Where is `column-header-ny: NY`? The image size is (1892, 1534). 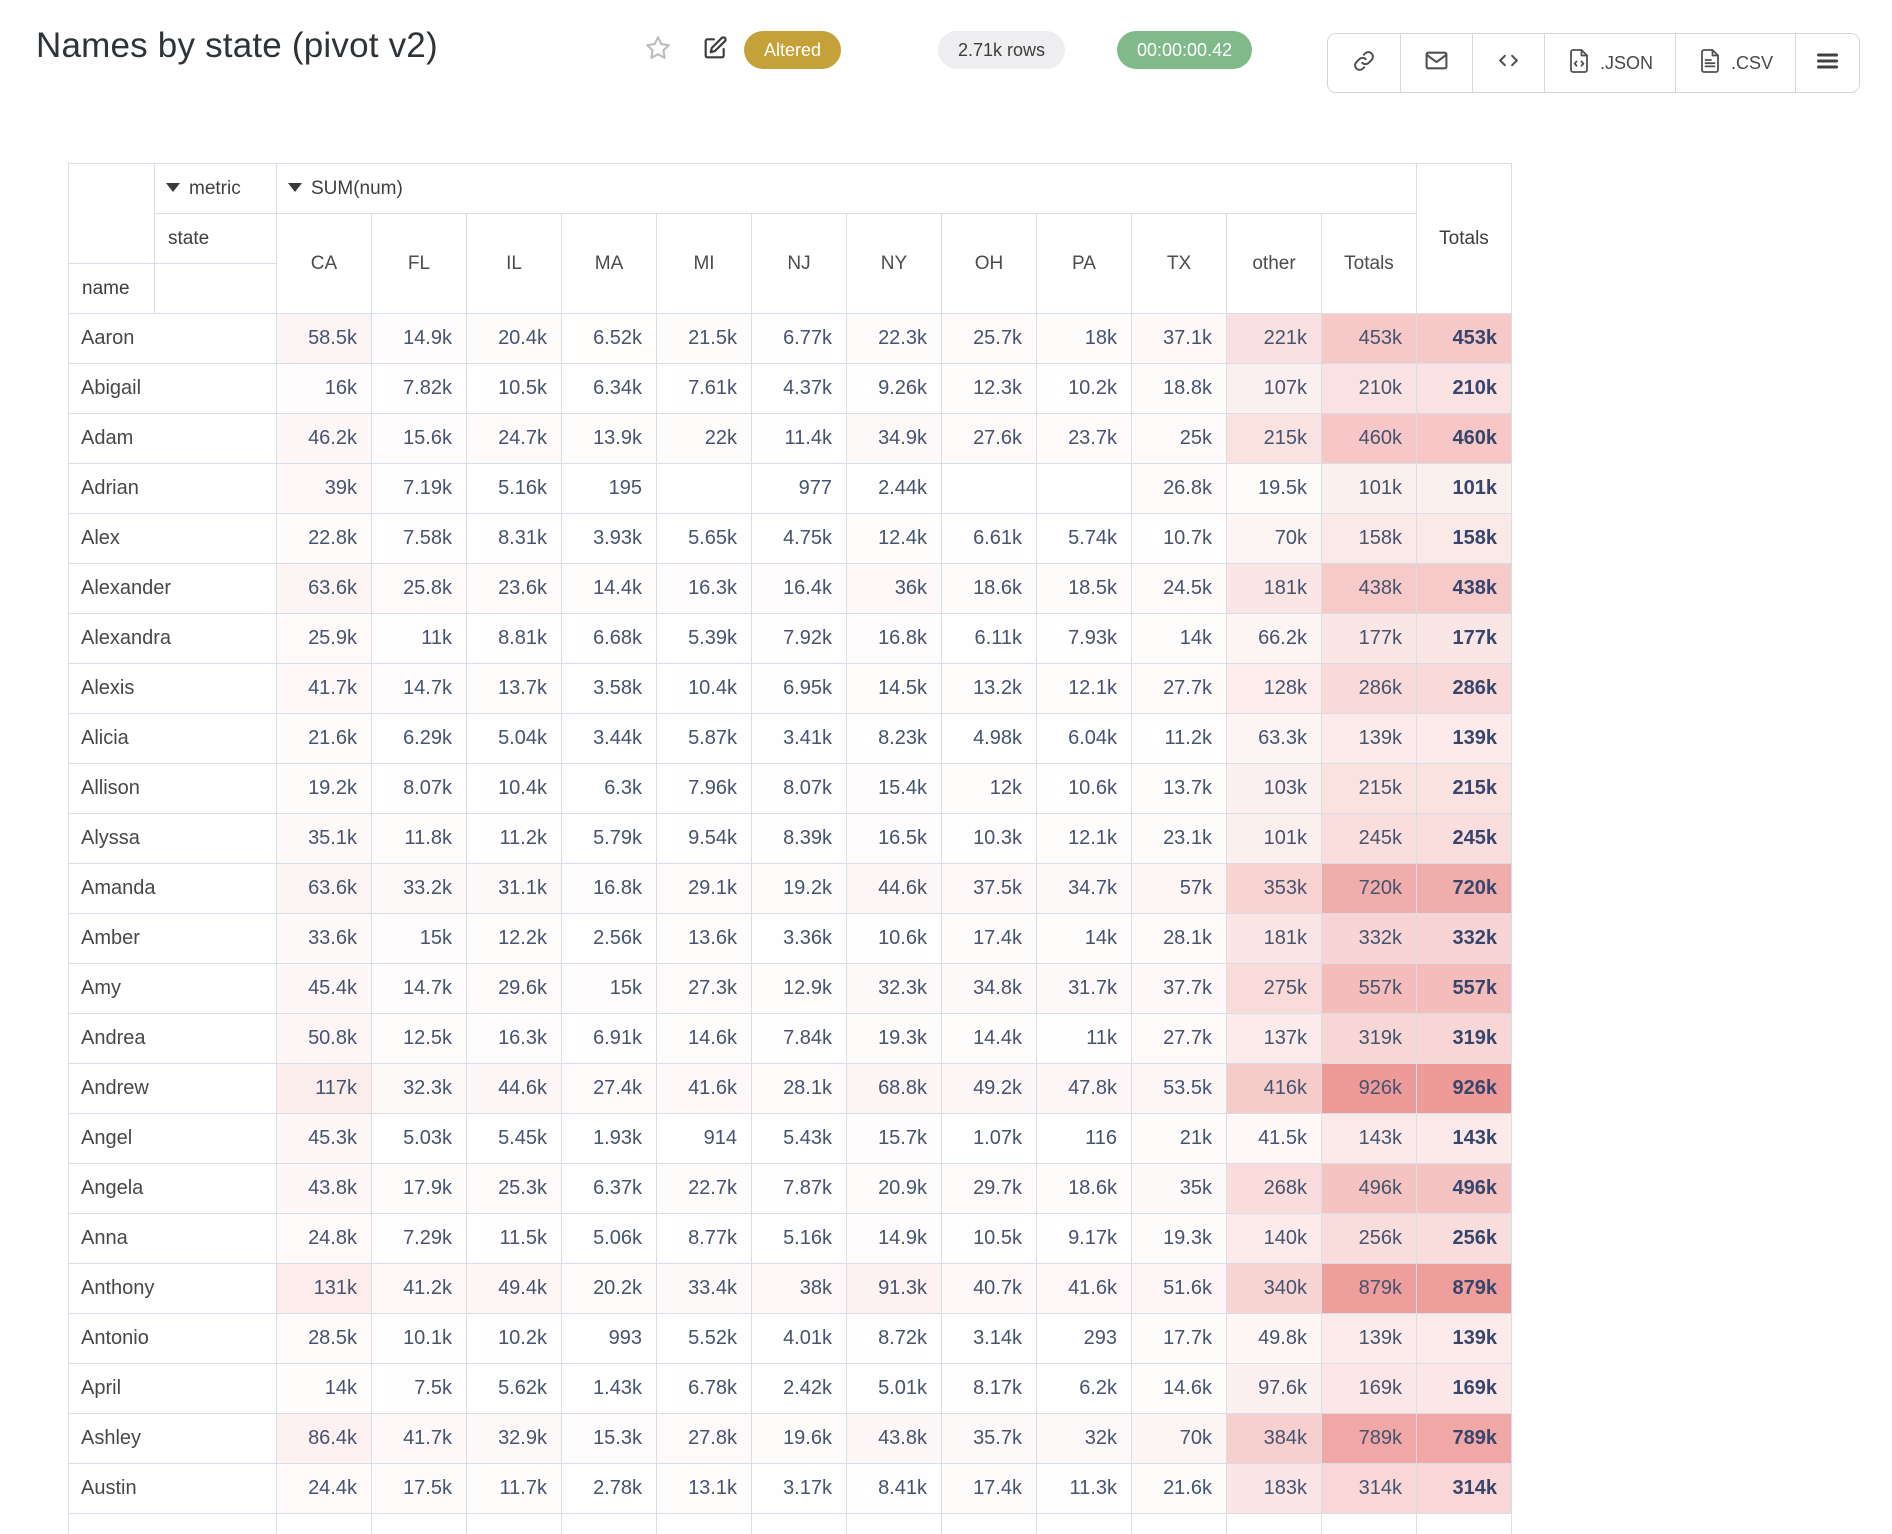 column-header-ny: NY is located at coordinates (894, 263).